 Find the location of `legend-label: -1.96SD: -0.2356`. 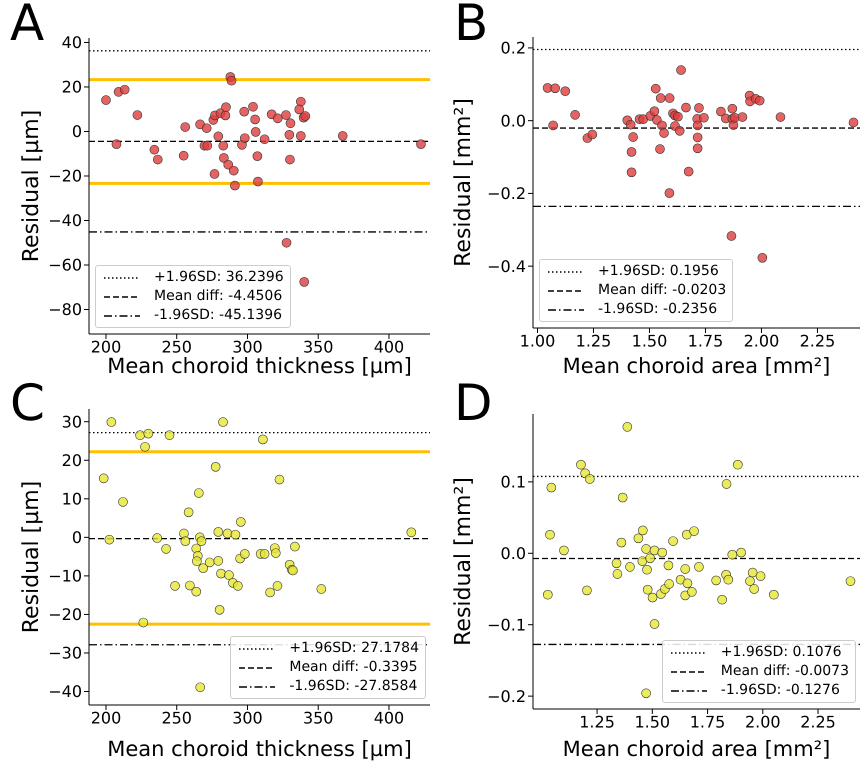

legend-label: -1.96SD: -0.2356 is located at coordinates (658, 309).